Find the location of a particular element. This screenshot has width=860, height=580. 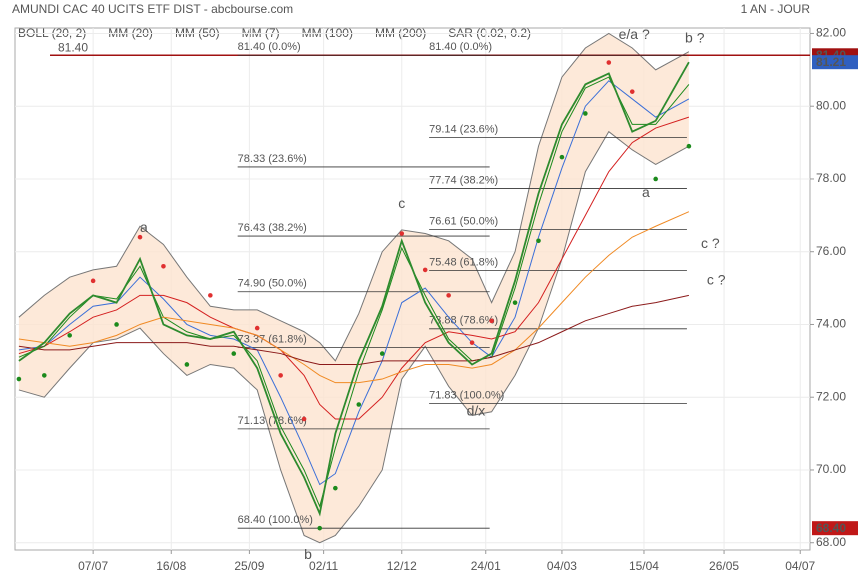

y-tick-label: 68.00 is located at coordinates (831, 542).